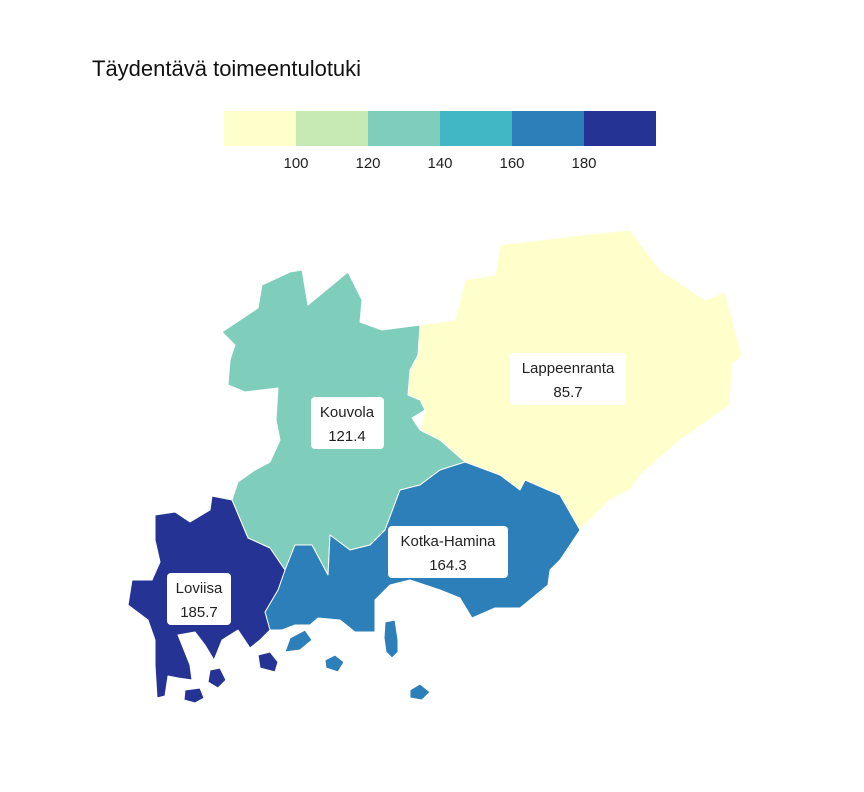 The width and height of the screenshot is (864, 792). Describe the element at coordinates (584, 163) in the screenshot. I see `legend-tick-180: 180` at that location.